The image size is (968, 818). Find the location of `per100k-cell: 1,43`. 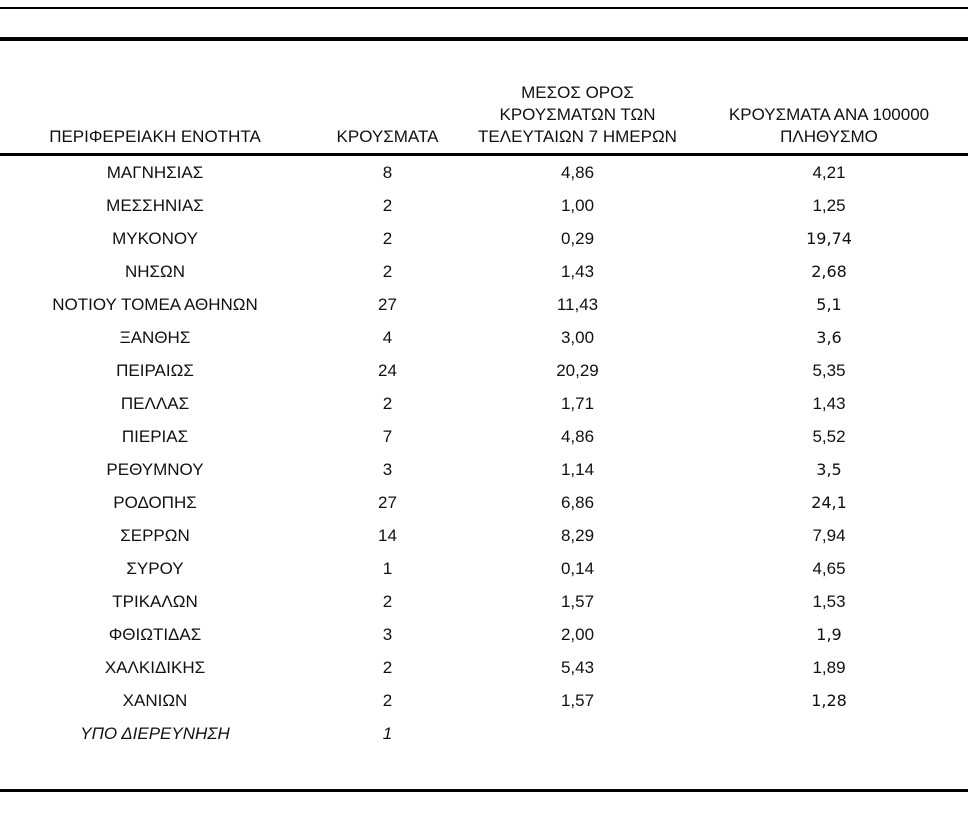

per100k-cell: 1,43 is located at coordinates (829, 403).